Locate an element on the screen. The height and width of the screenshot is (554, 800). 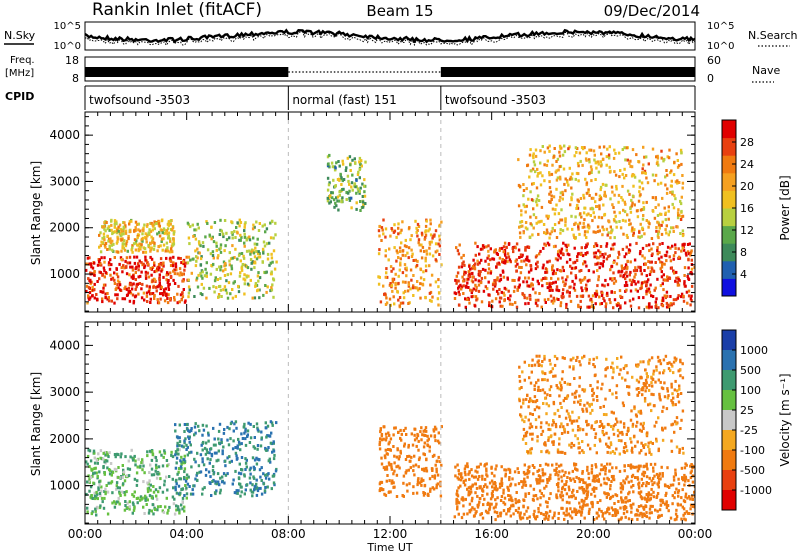
freq-unit: [MHz] is located at coordinates (19, 73).